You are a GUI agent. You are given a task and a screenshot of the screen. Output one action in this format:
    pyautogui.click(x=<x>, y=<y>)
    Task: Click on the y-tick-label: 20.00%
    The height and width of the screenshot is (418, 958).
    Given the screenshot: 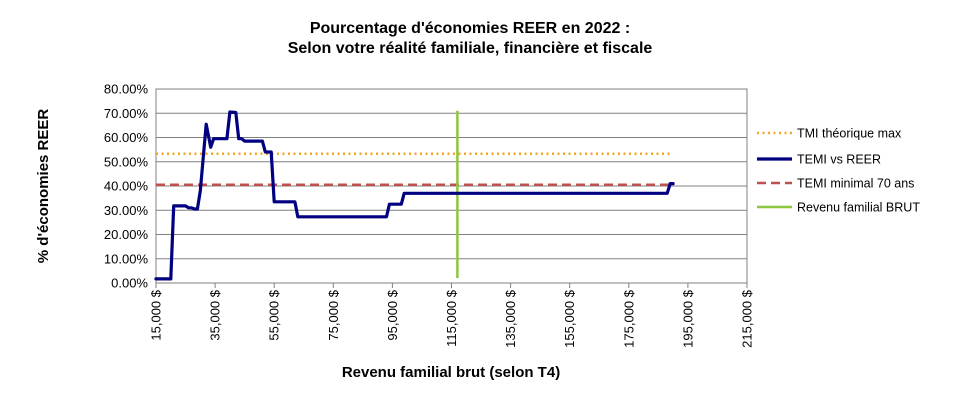 What is the action you would take?
    pyautogui.click(x=126, y=234)
    